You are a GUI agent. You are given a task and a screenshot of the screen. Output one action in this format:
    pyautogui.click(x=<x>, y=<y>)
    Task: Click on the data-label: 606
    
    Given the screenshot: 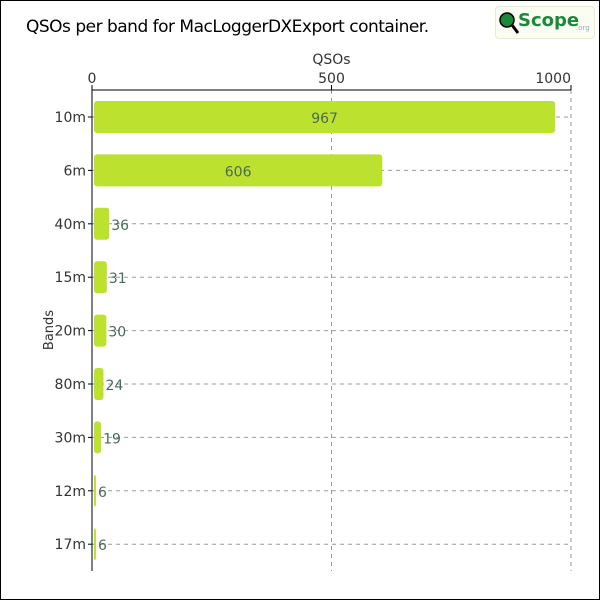 What is the action you would take?
    pyautogui.click(x=238, y=172)
    